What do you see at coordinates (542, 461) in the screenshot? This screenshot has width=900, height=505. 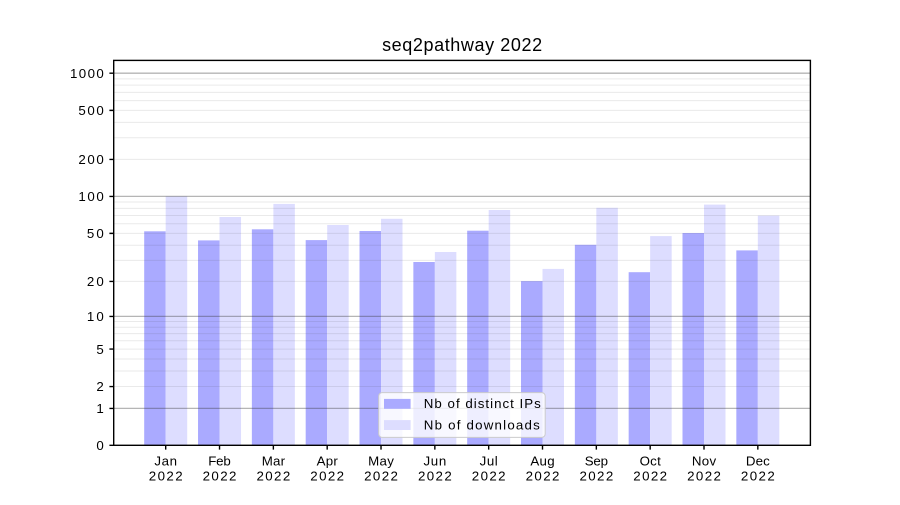 I see `svg-text: Aug` at bounding box center [542, 461].